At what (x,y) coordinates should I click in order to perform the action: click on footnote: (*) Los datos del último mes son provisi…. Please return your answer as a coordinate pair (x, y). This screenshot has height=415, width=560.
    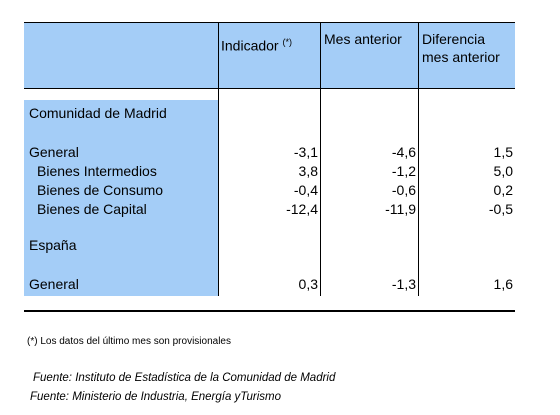
    Looking at the image, I should click on (129, 341).